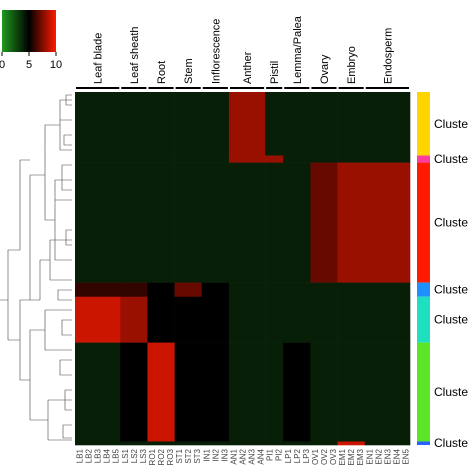  I want to click on sample-label: AN1, so click(233, 456).